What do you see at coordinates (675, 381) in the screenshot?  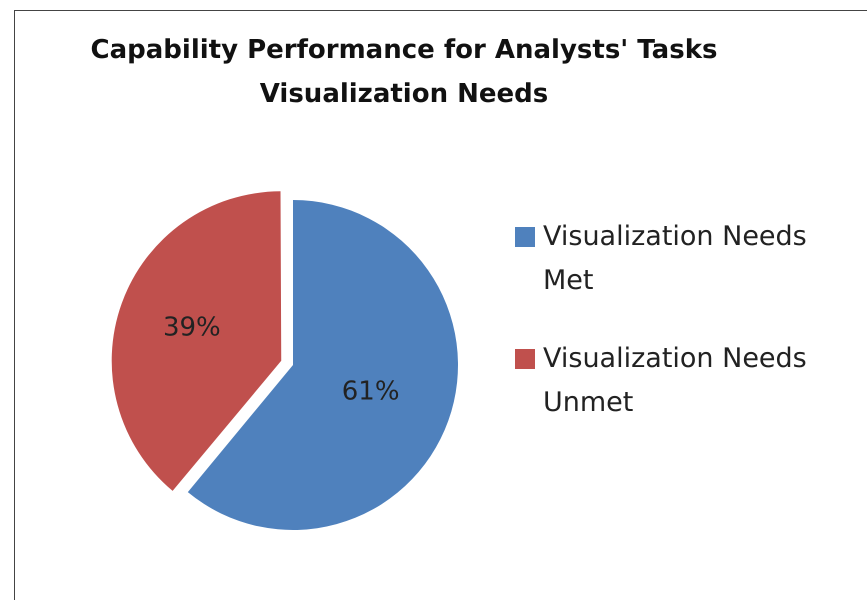 I see `legend-label: Visualization Needs Unmet` at bounding box center [675, 381].